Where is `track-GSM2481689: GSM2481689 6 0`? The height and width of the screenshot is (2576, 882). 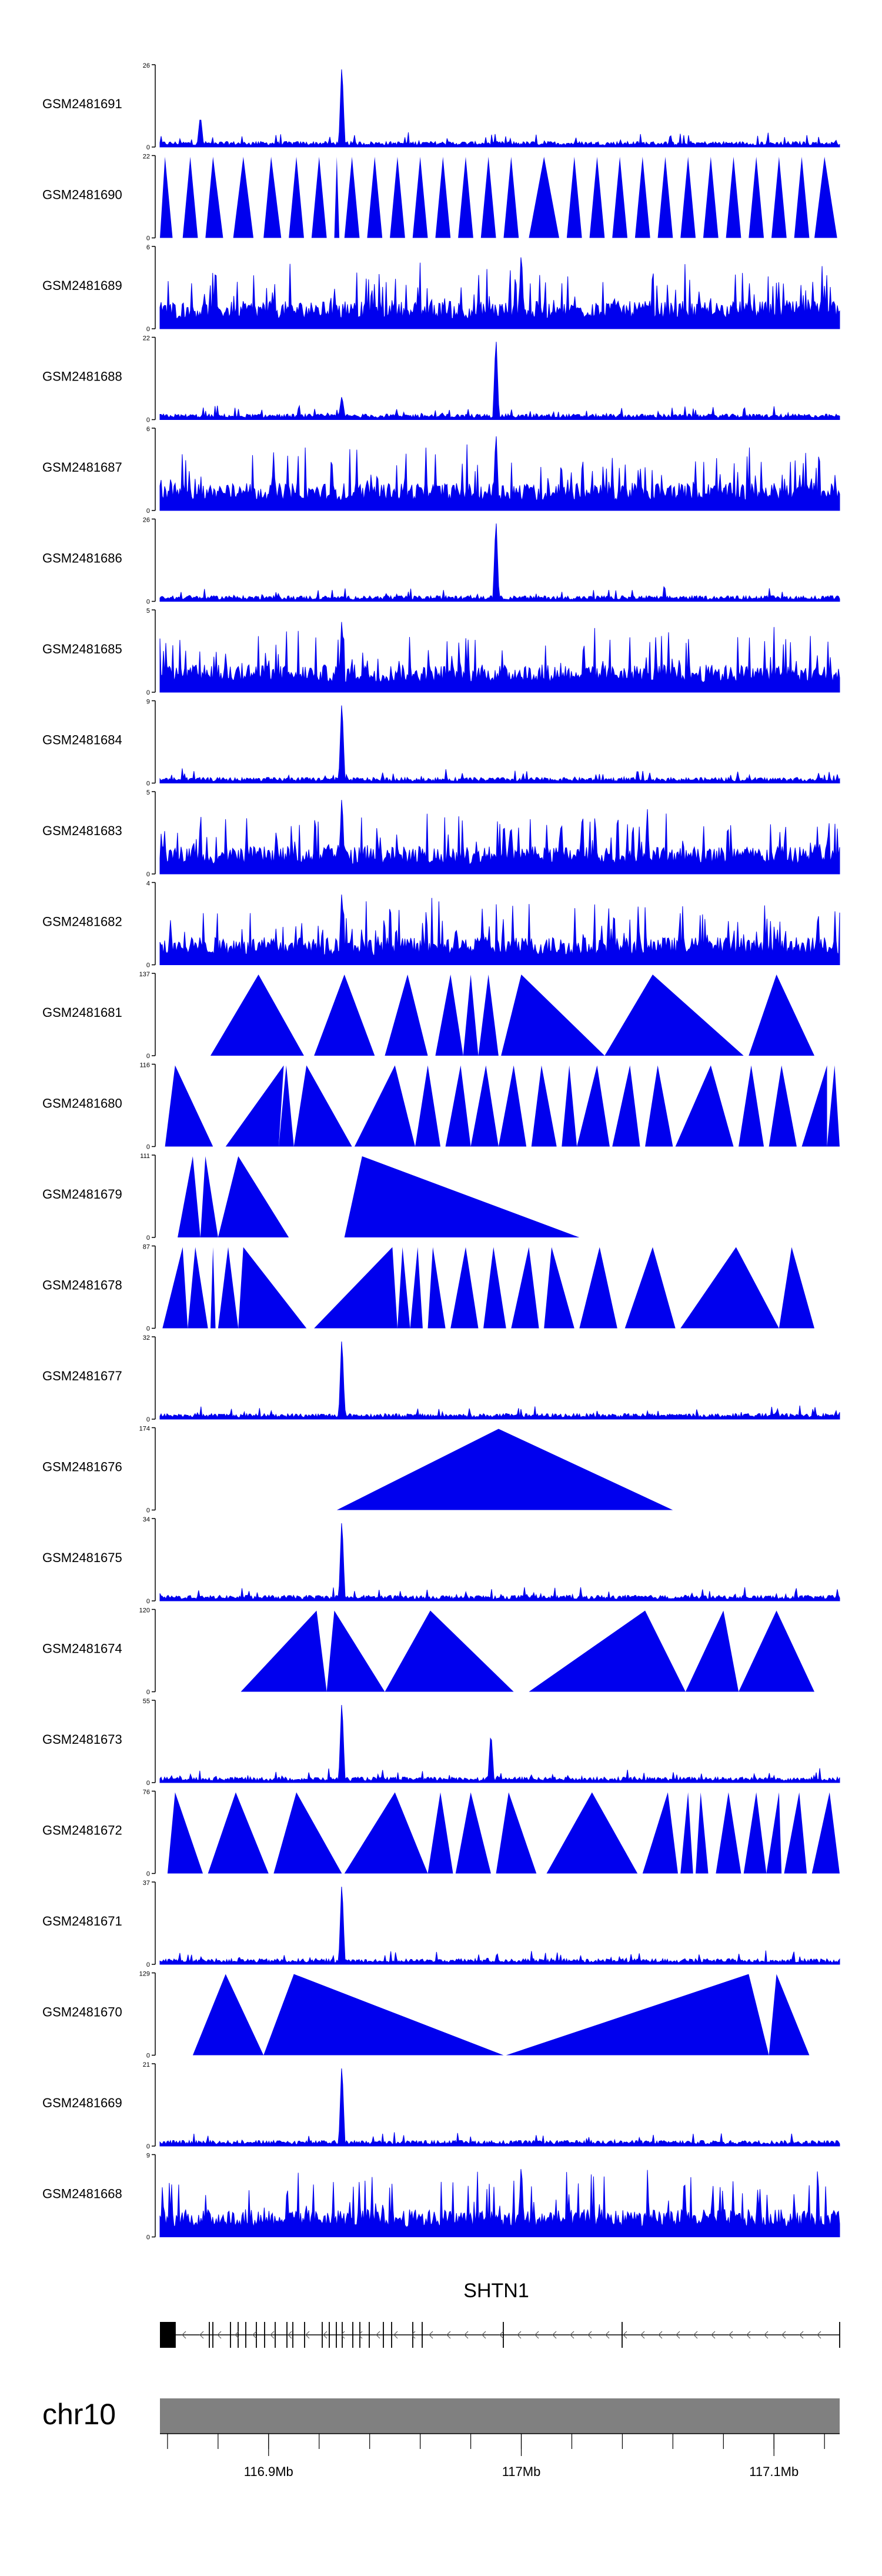
track-GSM2481689: GSM2481689 6 0 is located at coordinates (441, 288).